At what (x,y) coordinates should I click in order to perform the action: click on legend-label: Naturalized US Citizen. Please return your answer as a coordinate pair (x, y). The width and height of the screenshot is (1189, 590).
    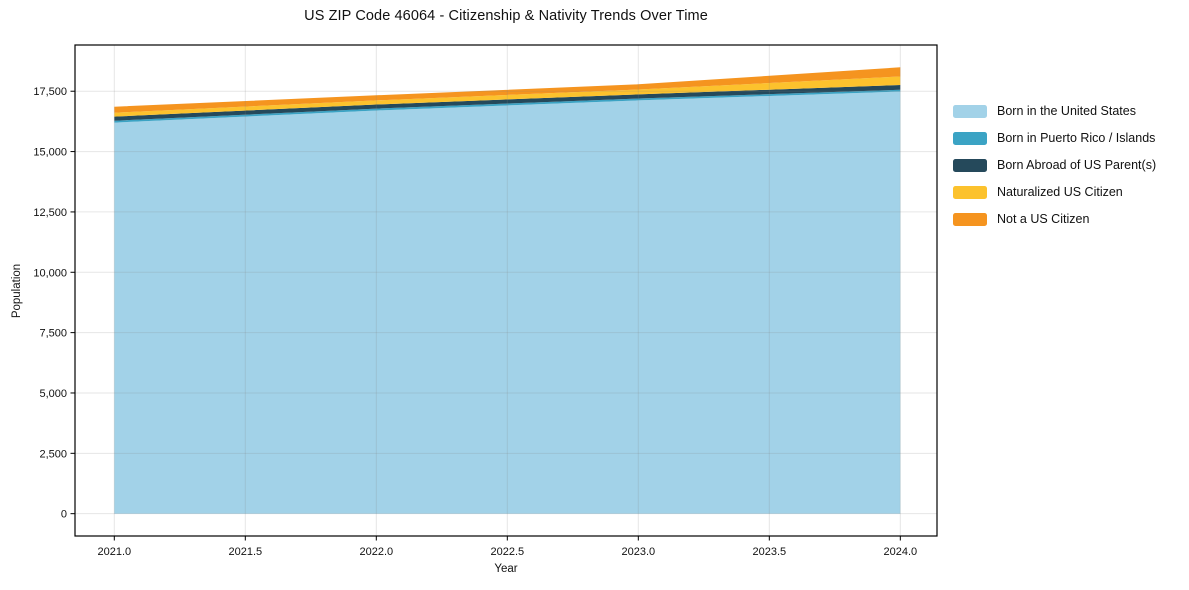
    Looking at the image, I should click on (1060, 192).